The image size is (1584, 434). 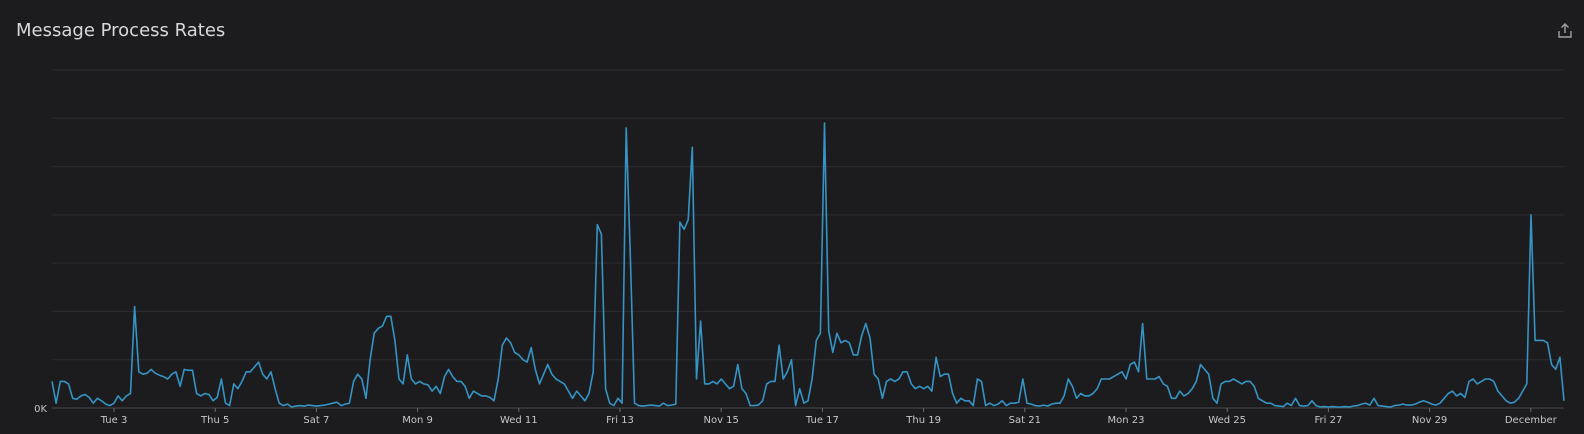 I want to click on x-tick-label: Fri 27, so click(x=1328, y=420).